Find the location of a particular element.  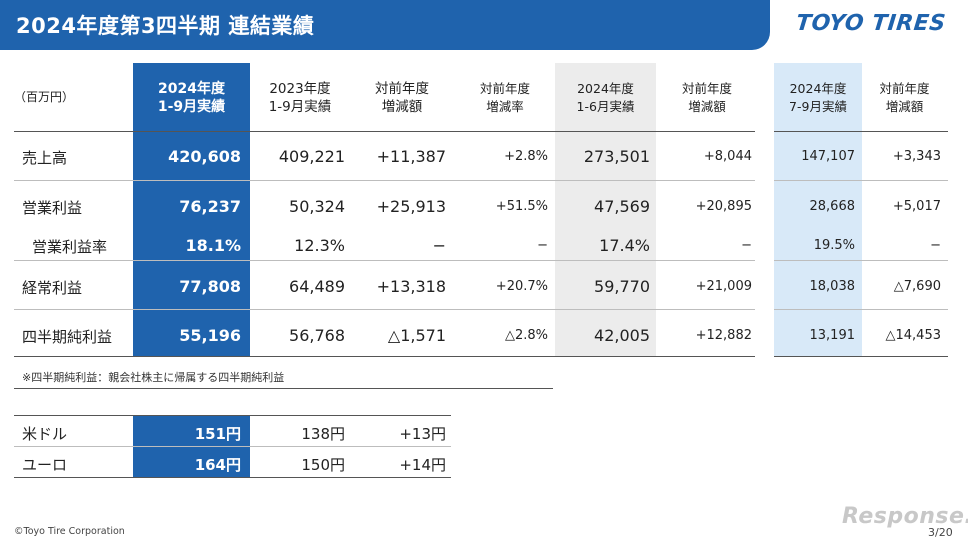

row-label-ordinary-income: 経常利益 is located at coordinates (52, 288).